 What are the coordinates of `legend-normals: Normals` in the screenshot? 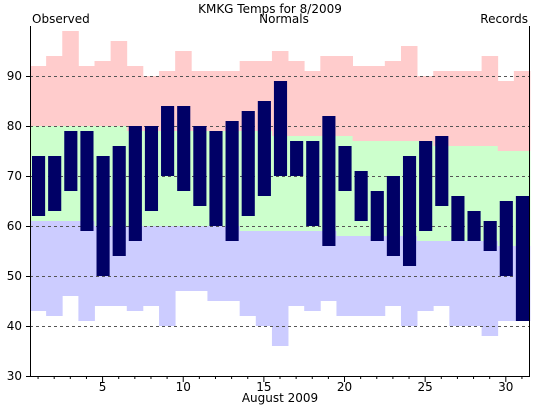 It's located at (284, 19).